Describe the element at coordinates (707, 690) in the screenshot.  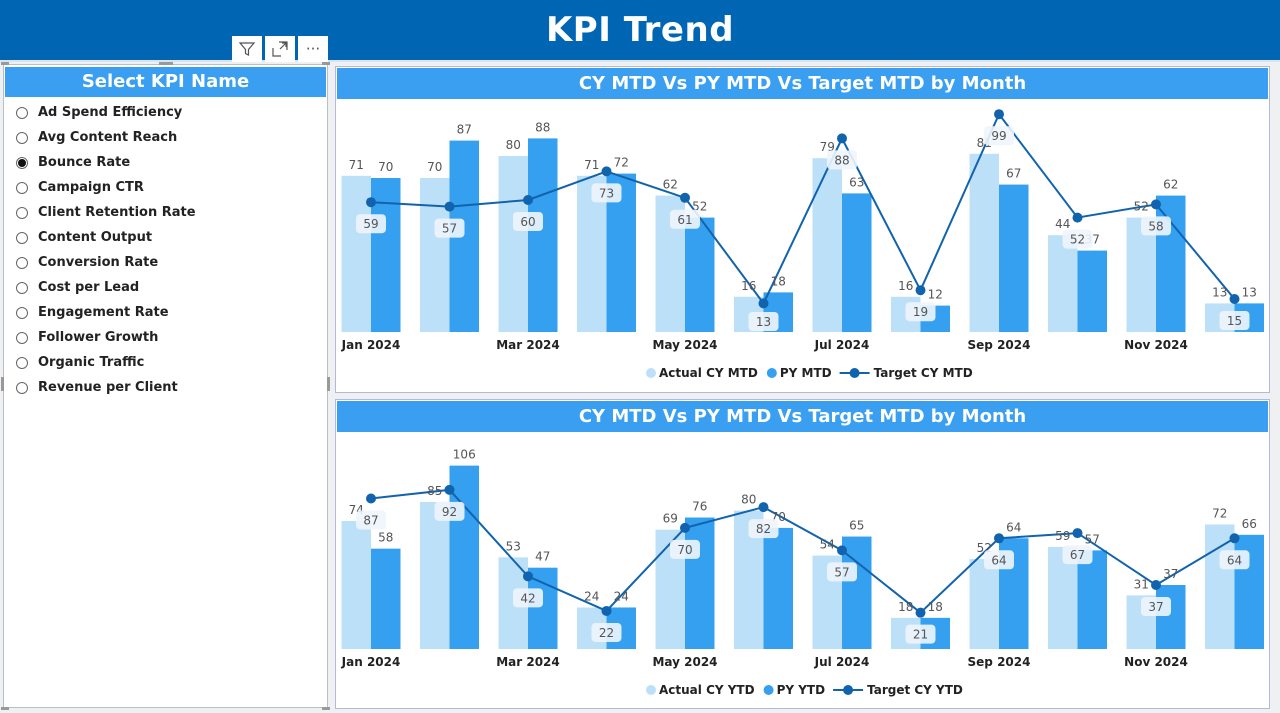
I see `legend-label: Actual CY YTD` at that location.